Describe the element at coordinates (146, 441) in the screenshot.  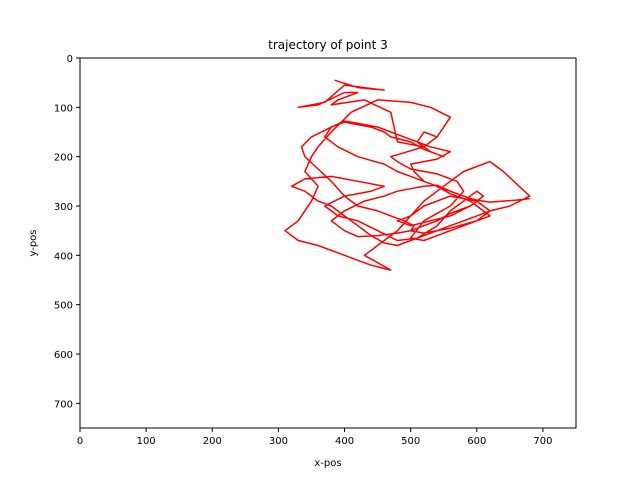
I see `x-tick-label: 100` at that location.